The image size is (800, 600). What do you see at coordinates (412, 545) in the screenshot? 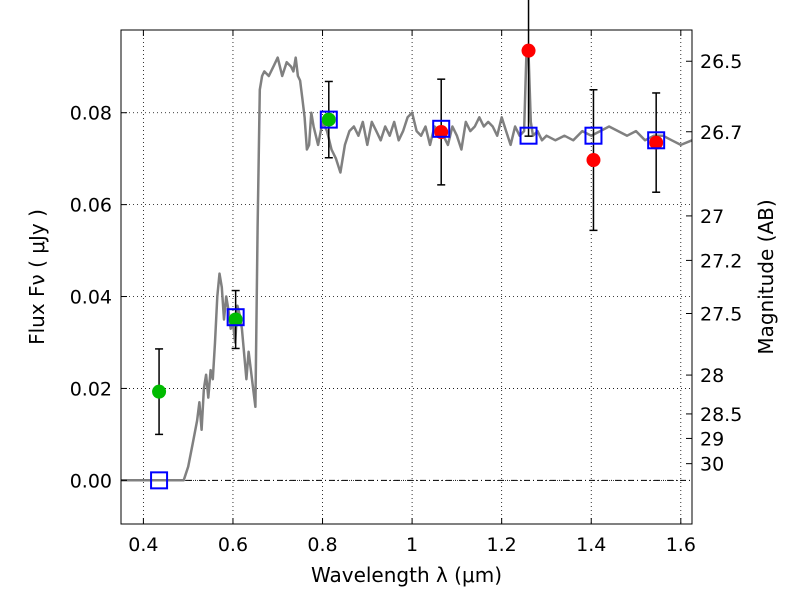
I see `x-tick-label: 1` at bounding box center [412, 545].